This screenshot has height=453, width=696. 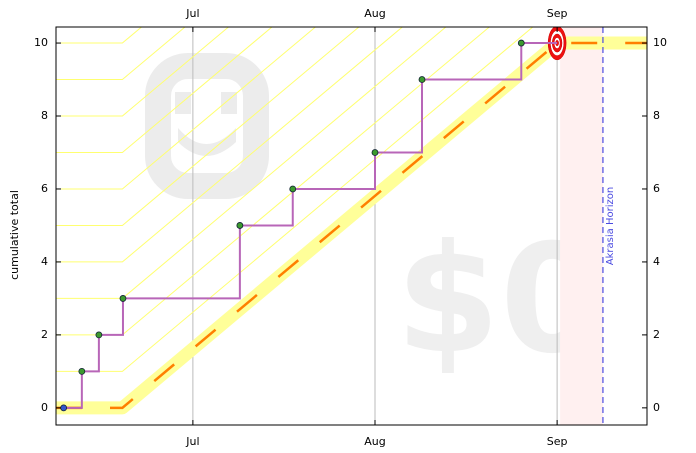 I want to click on y-tick-label: 6, so click(x=44, y=188).